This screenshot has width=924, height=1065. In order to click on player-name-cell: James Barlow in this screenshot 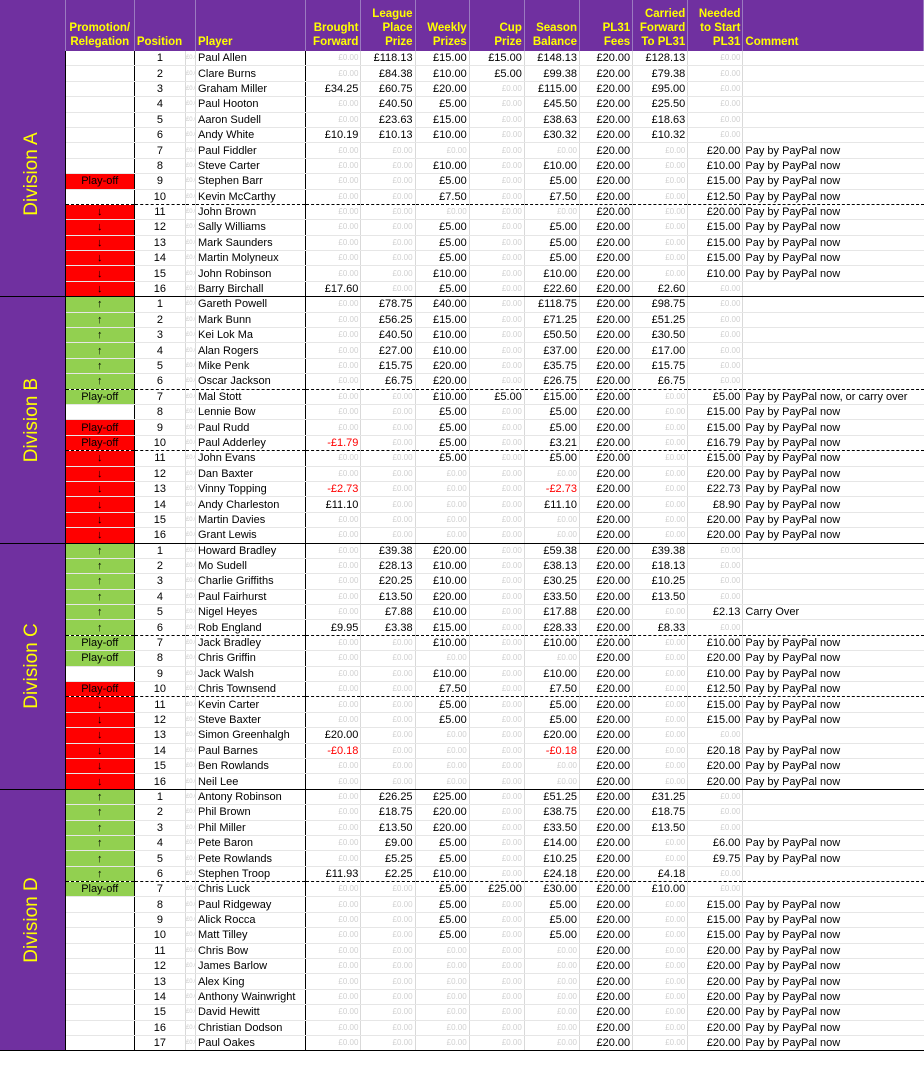, I will do `click(251, 966)`.